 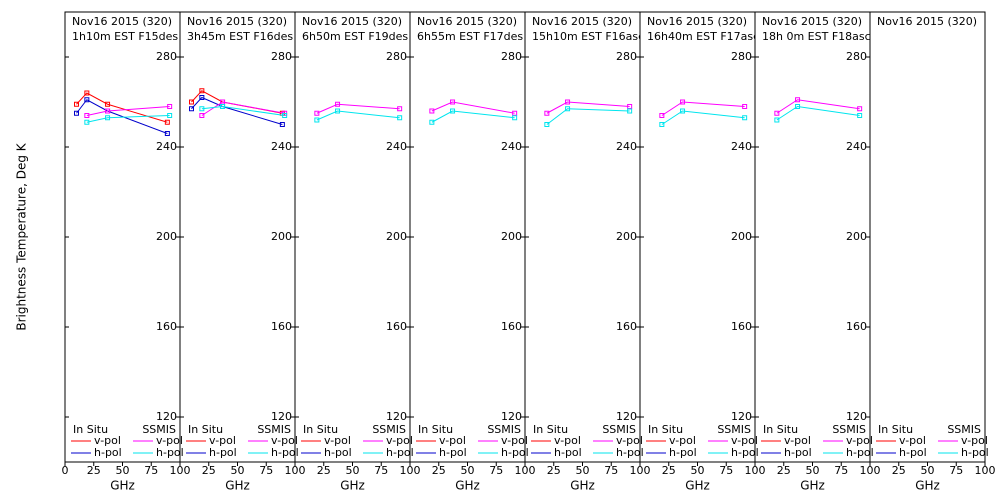 What do you see at coordinates (470, 70) in the screenshot?
I see `panel: Nov16 2015 (320) 6h55m EST F17des` at bounding box center [470, 70].